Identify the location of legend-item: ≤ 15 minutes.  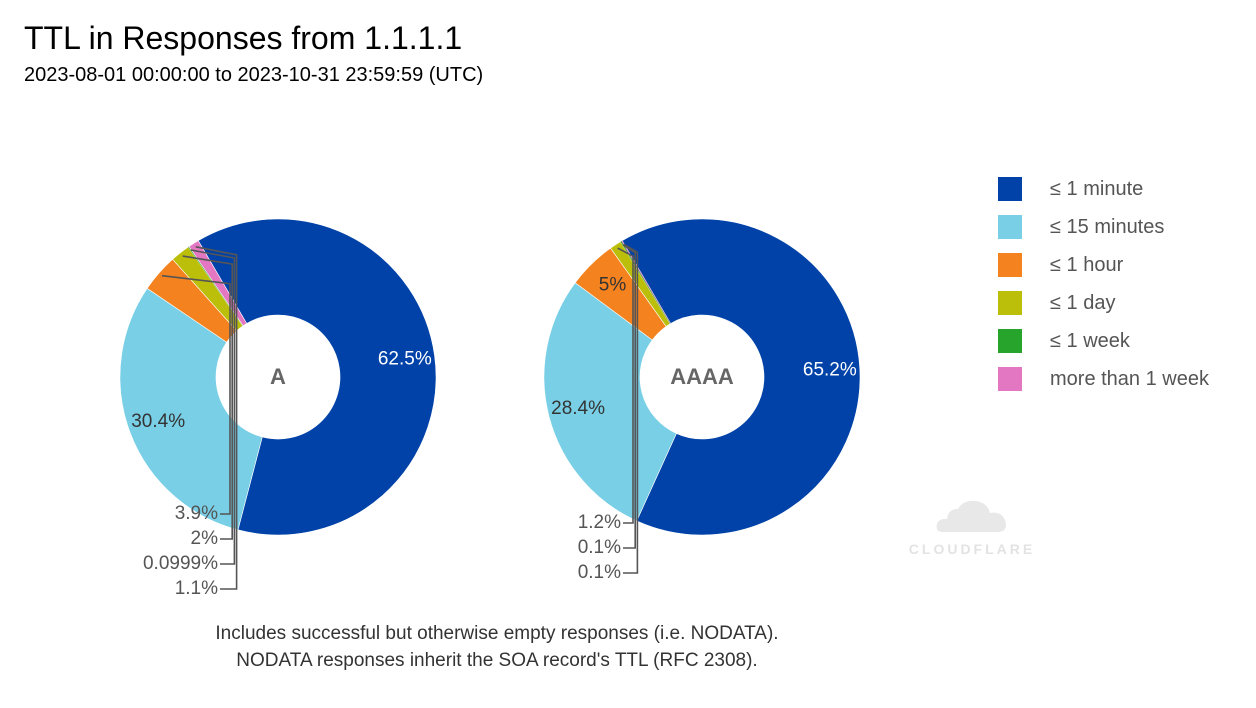
(1103, 227).